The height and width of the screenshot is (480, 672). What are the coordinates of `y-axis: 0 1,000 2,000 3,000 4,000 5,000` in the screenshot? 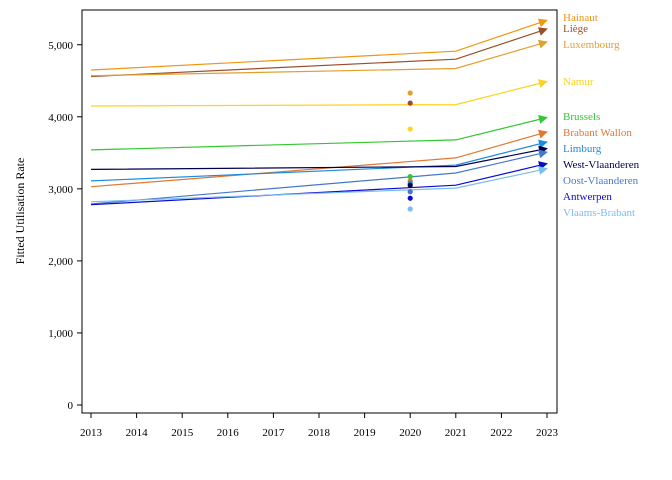 It's located at (65, 226).